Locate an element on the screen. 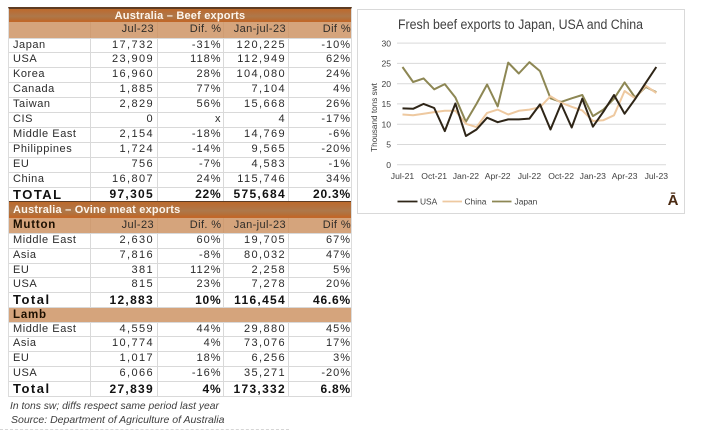 The height and width of the screenshot is (445, 706). svg-text: Apr-23 is located at coordinates (624, 176).